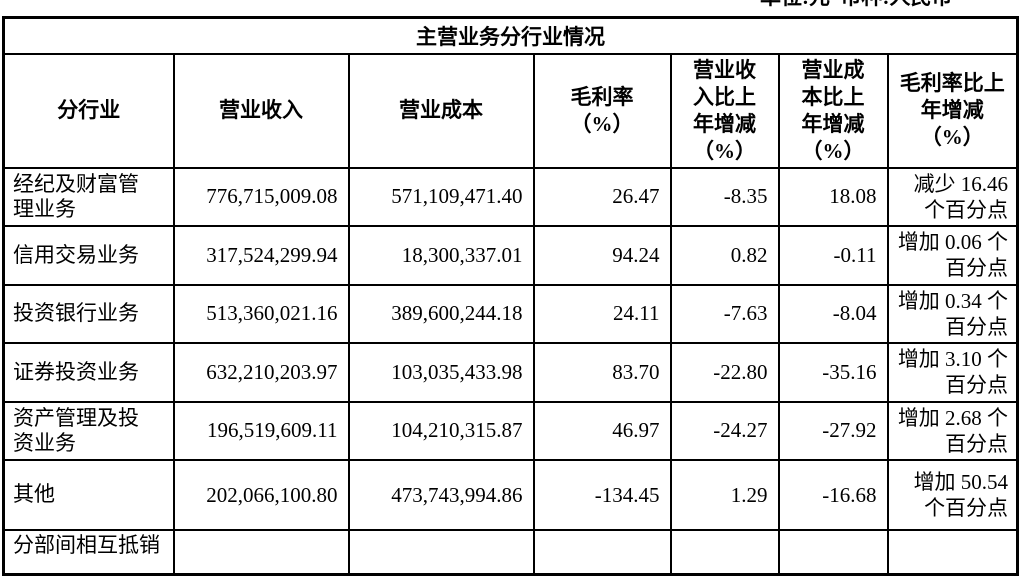 Image resolution: width=1019 pixels, height=576 pixels. What do you see at coordinates (833, 495) in the screenshot?
I see `cell-cost-yoy: -16.68` at bounding box center [833, 495].